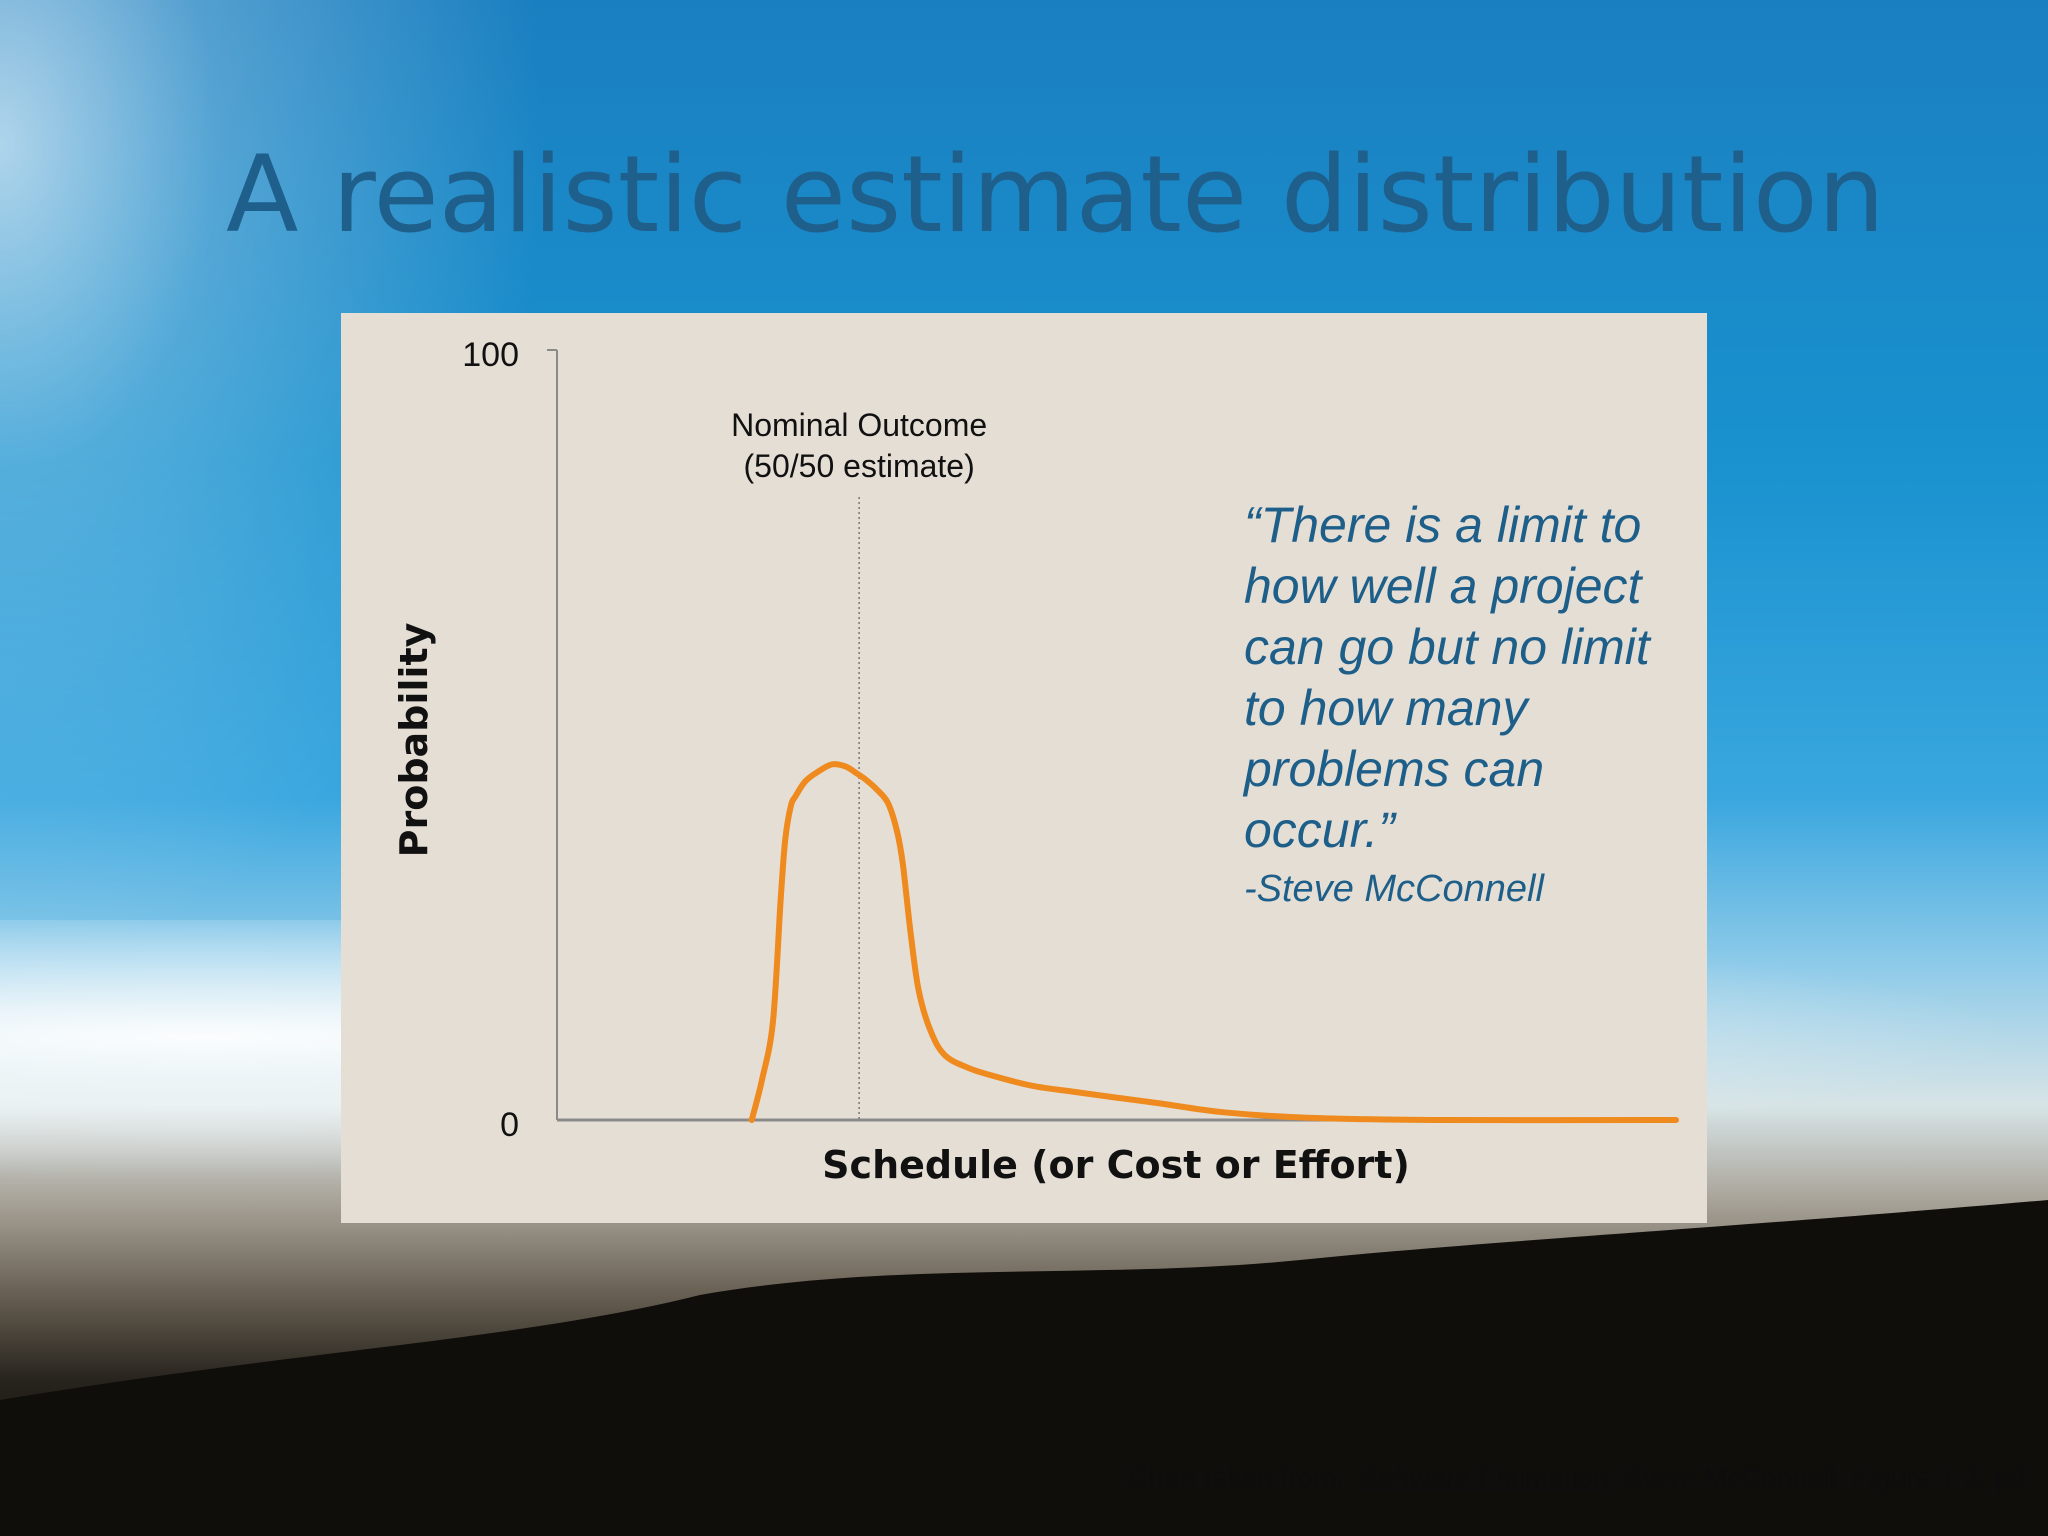  Describe the element at coordinates (1484, 1477) in the screenshot. I see `footnote-book-link: Software Estimation` at that location.